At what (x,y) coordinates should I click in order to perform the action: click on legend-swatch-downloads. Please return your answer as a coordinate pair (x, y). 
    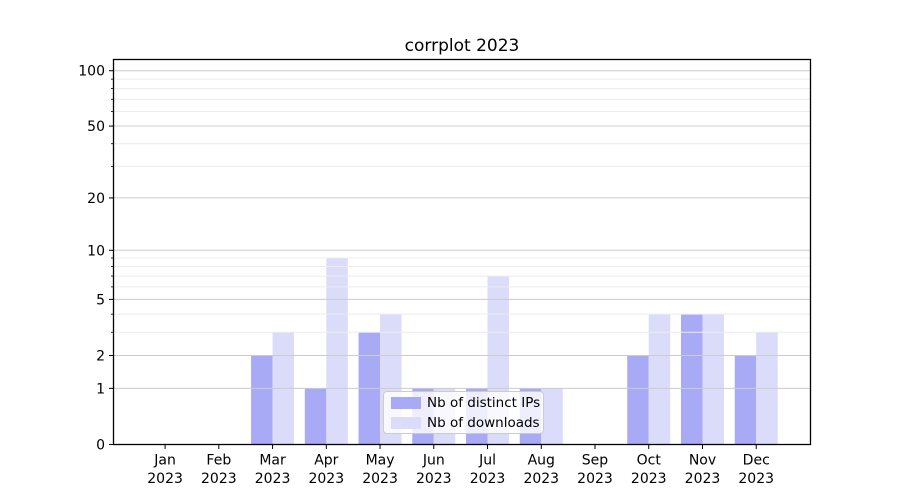
    Looking at the image, I should click on (406, 422).